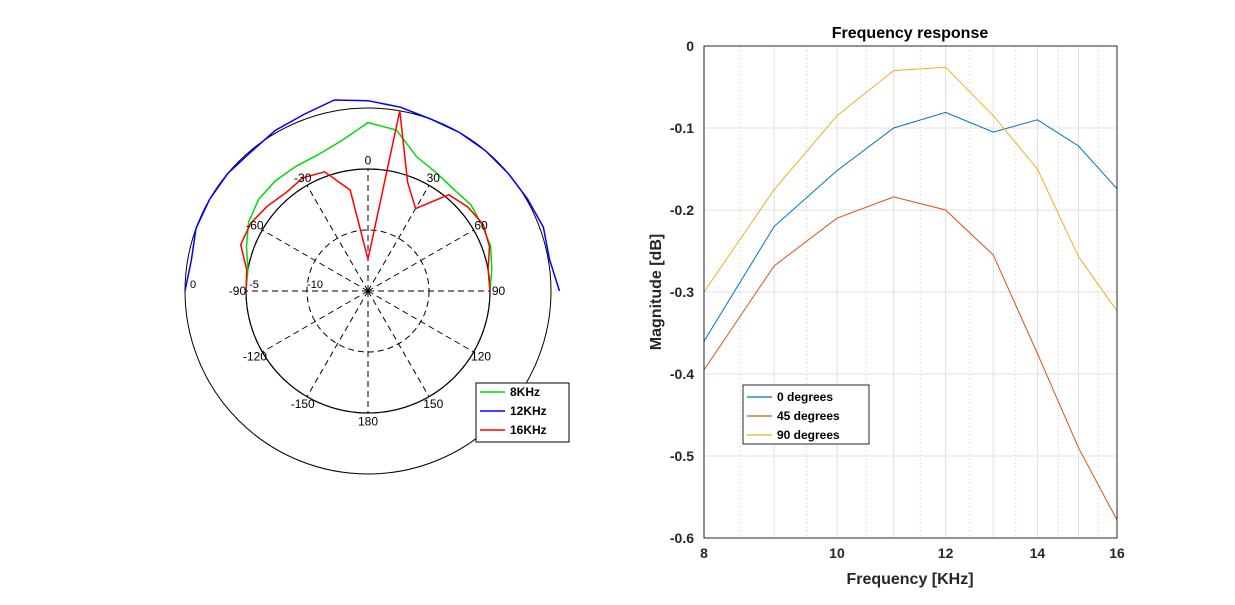 The width and height of the screenshot is (1235, 605). I want to click on line-legend: 0 degrees 45 degrees 90 degrees, so click(806, 414).